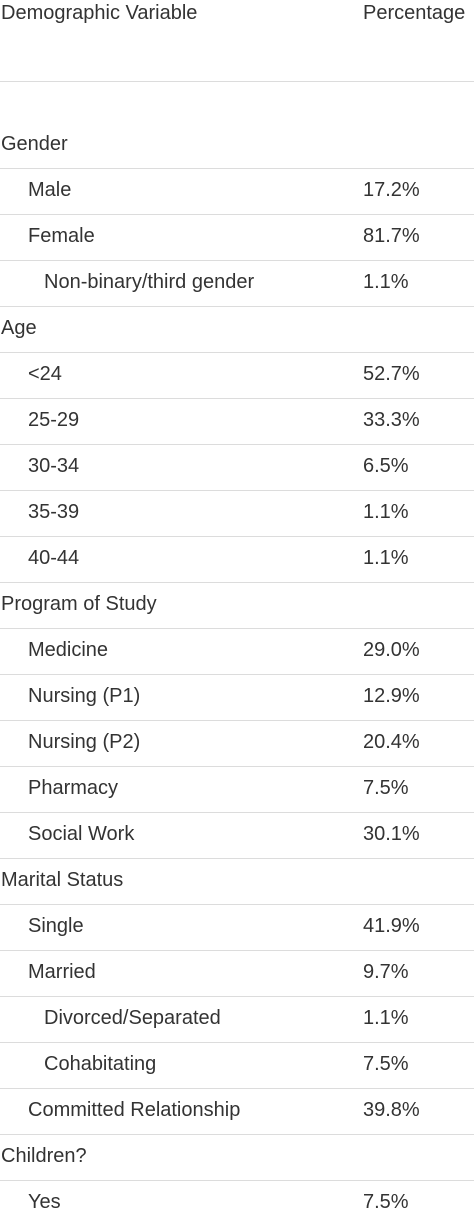  What do you see at coordinates (100, 1064) in the screenshot?
I see `row-label: Cohabitating` at bounding box center [100, 1064].